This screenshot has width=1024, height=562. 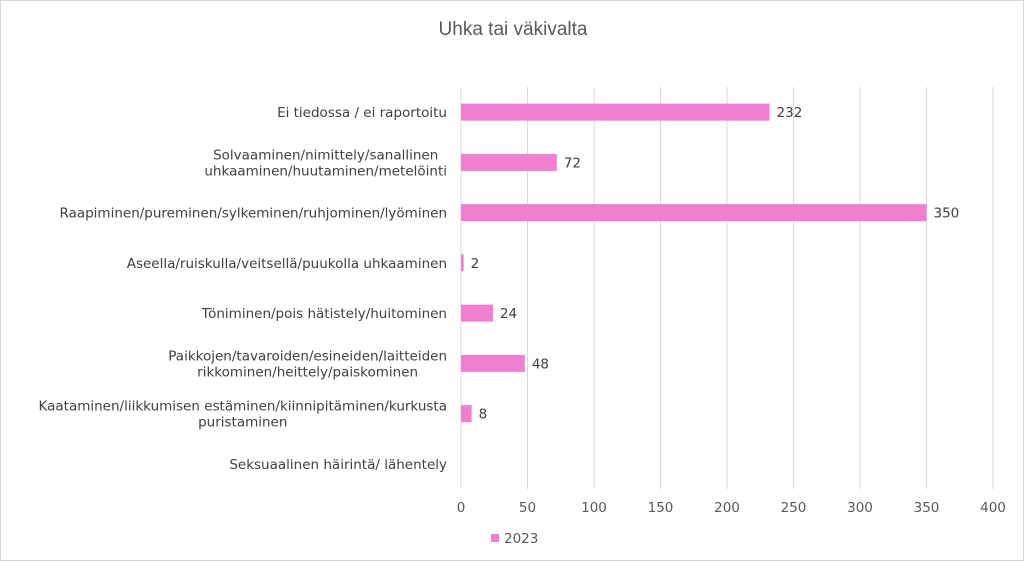 I want to click on x-axis-ticks: 0 50 100 150 200 250 300 350 400, so click(x=731, y=508).